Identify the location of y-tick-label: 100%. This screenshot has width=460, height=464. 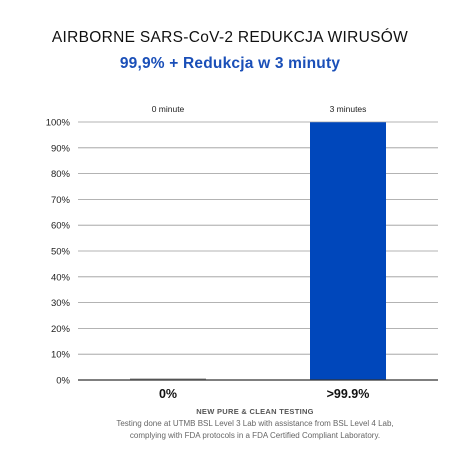
(58, 123).